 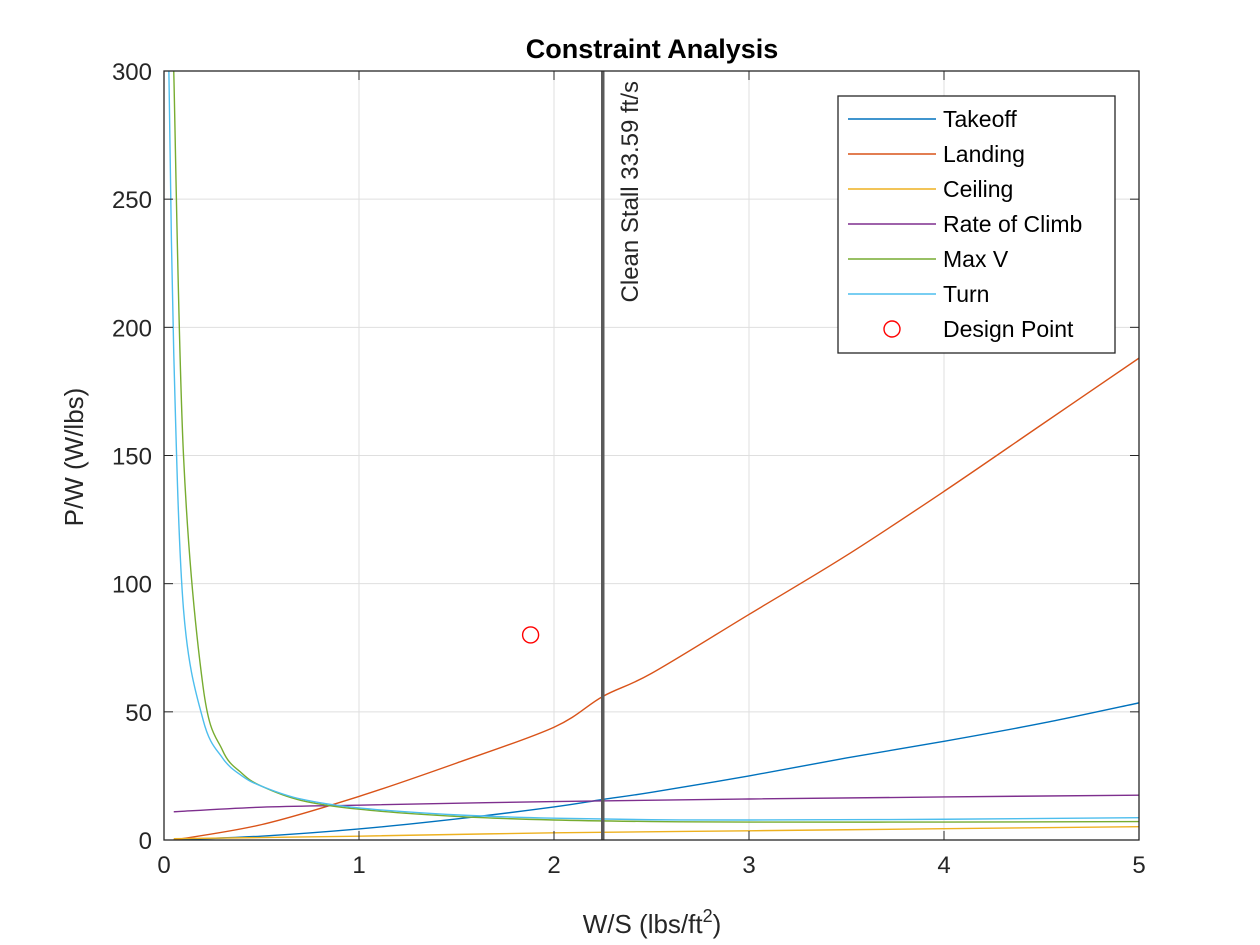 What do you see at coordinates (978, 189) in the screenshot?
I see `legend-label-ceiling: Ceiling` at bounding box center [978, 189].